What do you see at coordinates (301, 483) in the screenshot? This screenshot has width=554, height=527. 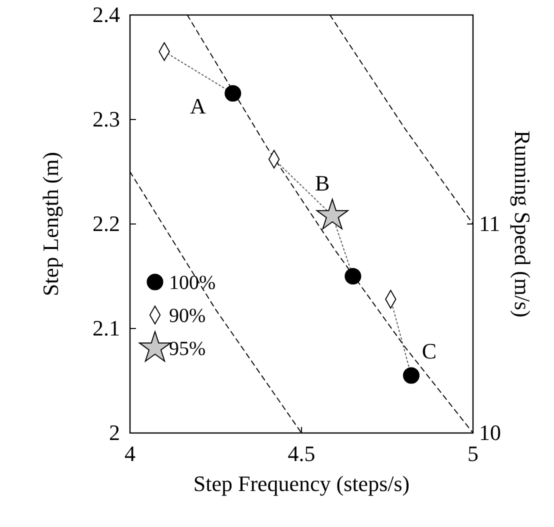 I see `x-axis-title: Step Frequency (steps/s)` at bounding box center [301, 483].